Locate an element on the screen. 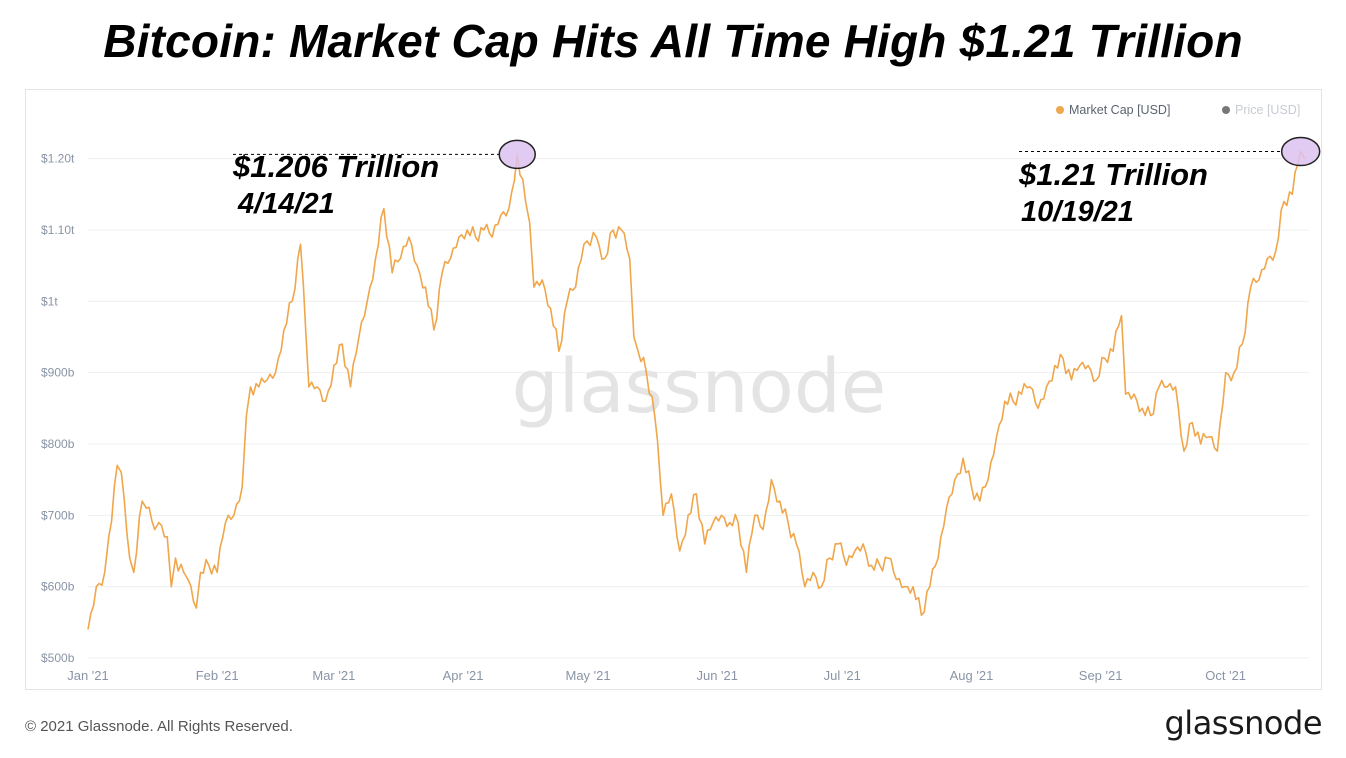 The image size is (1346, 758). legend-label: Market Cap [USD] is located at coordinates (1119, 110).